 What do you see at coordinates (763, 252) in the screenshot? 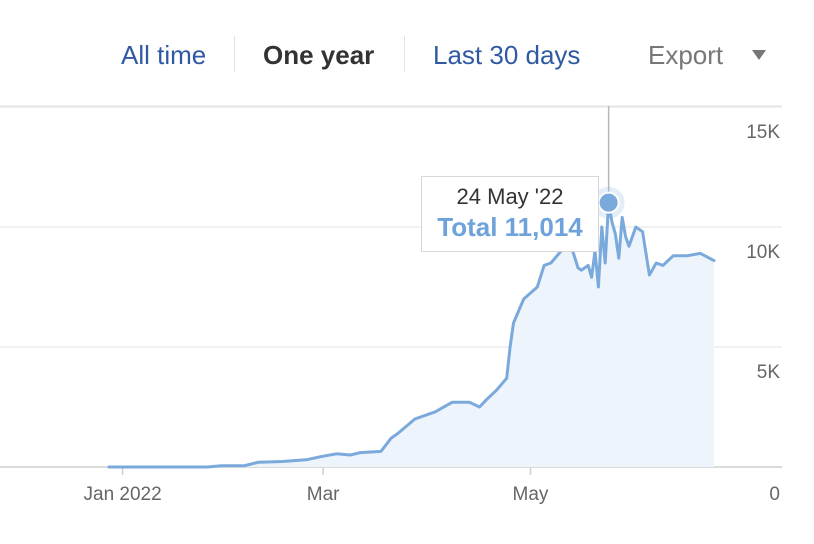
I see `y-tick-label: 10K` at bounding box center [763, 252].